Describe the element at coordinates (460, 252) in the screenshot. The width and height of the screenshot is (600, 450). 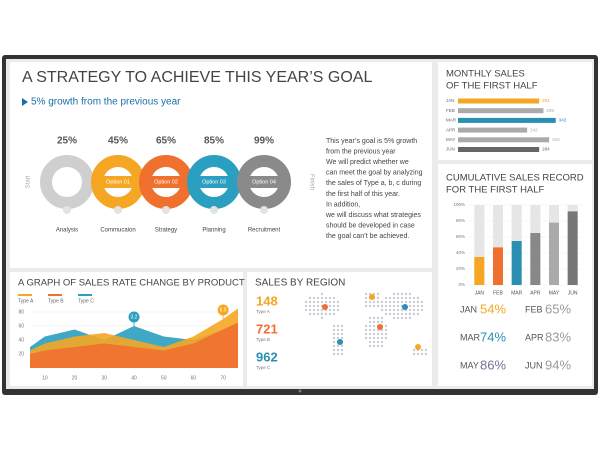
I see `y-tick-label: 40%` at that location.